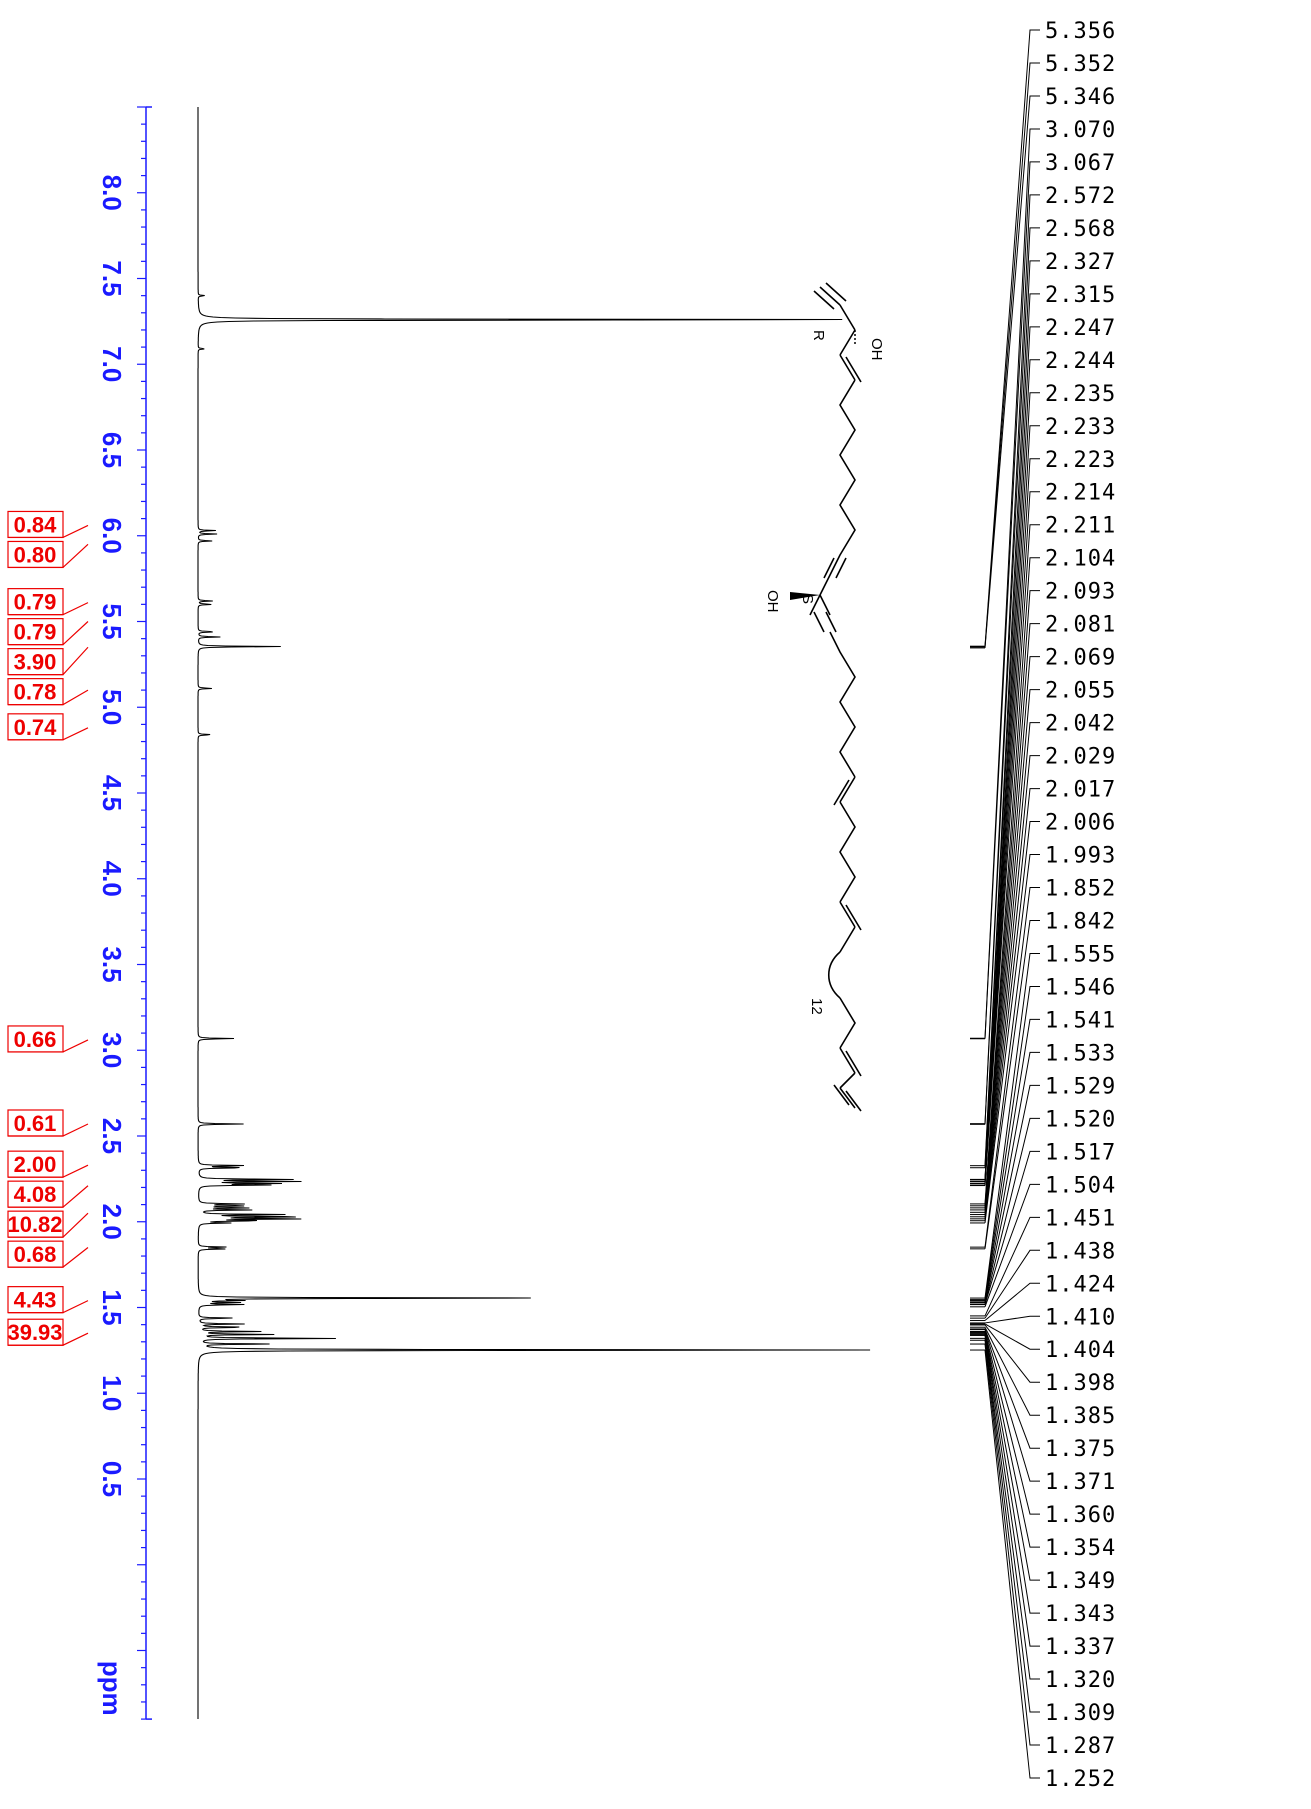 Image resolution: width=1311 pixels, height=1809 pixels. I want to click on peak-list-item: 2.055, so click(1042, 946).